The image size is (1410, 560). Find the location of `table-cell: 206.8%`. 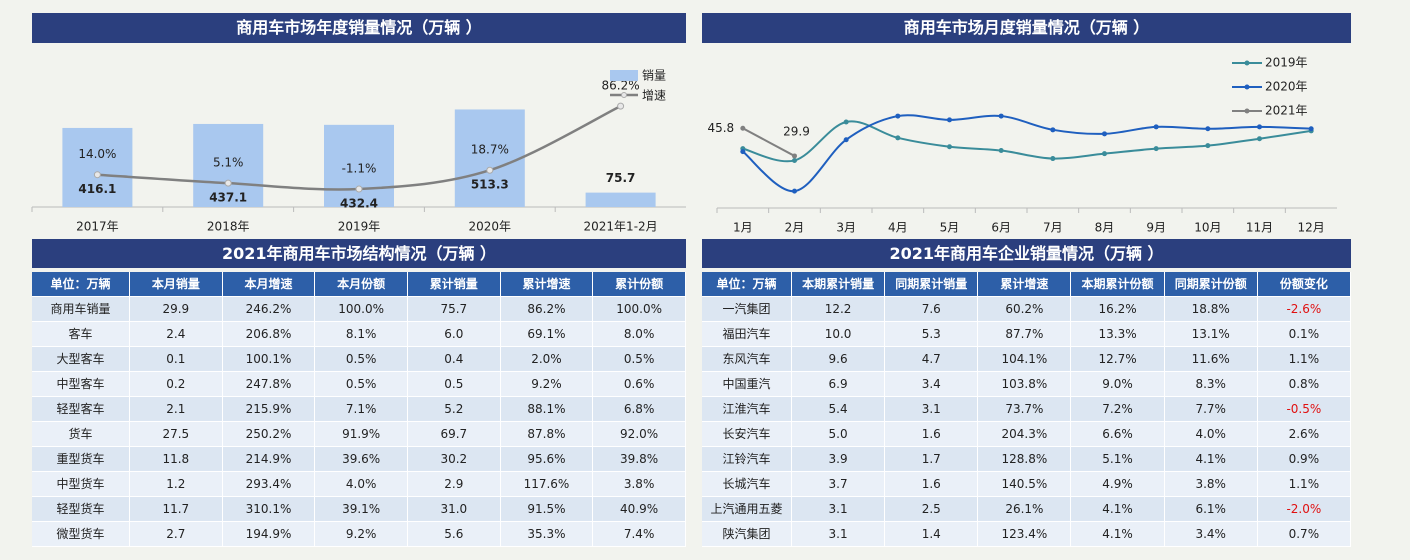

table-cell: 206.8% is located at coordinates (269, 334).